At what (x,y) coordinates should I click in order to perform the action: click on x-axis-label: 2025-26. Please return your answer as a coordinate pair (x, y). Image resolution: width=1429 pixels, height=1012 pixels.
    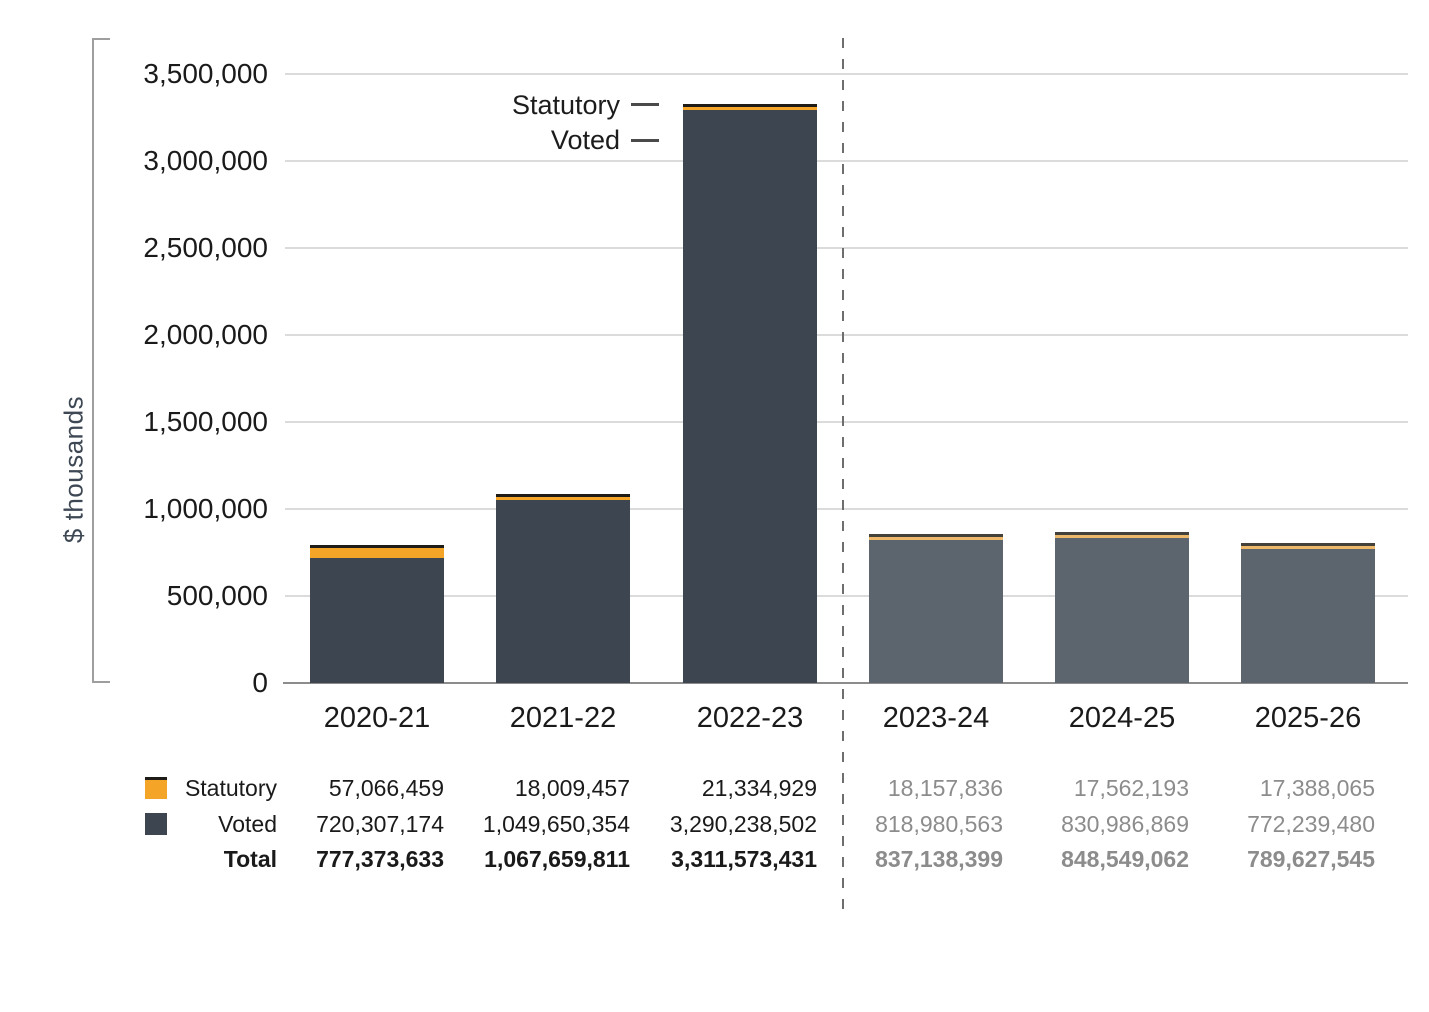
    Looking at the image, I should click on (1308, 718).